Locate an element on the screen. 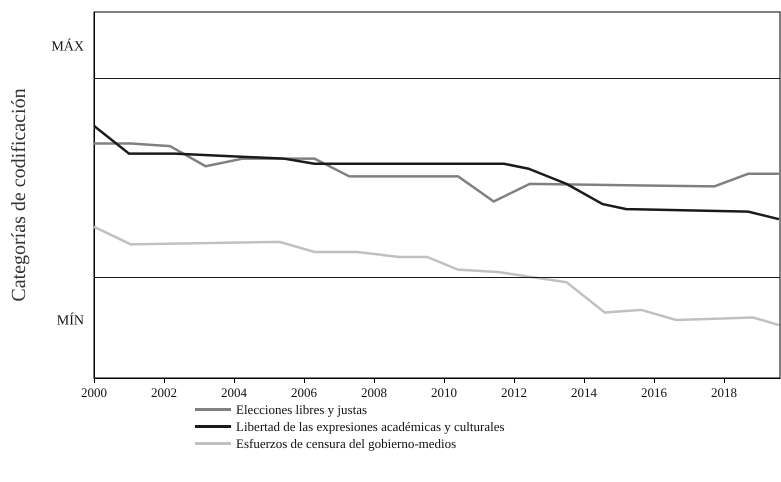 The width and height of the screenshot is (781, 482). x-tick-label: 2010 is located at coordinates (444, 392).